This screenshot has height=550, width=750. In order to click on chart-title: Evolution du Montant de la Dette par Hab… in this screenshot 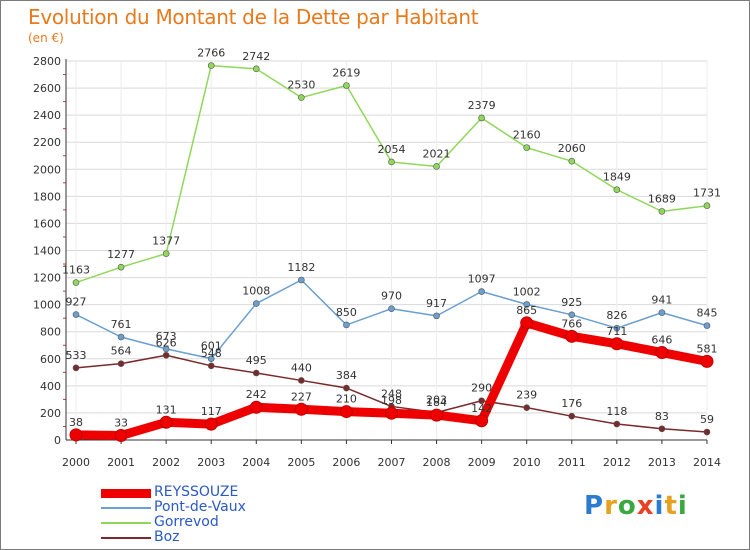, I will do `click(253, 17)`.